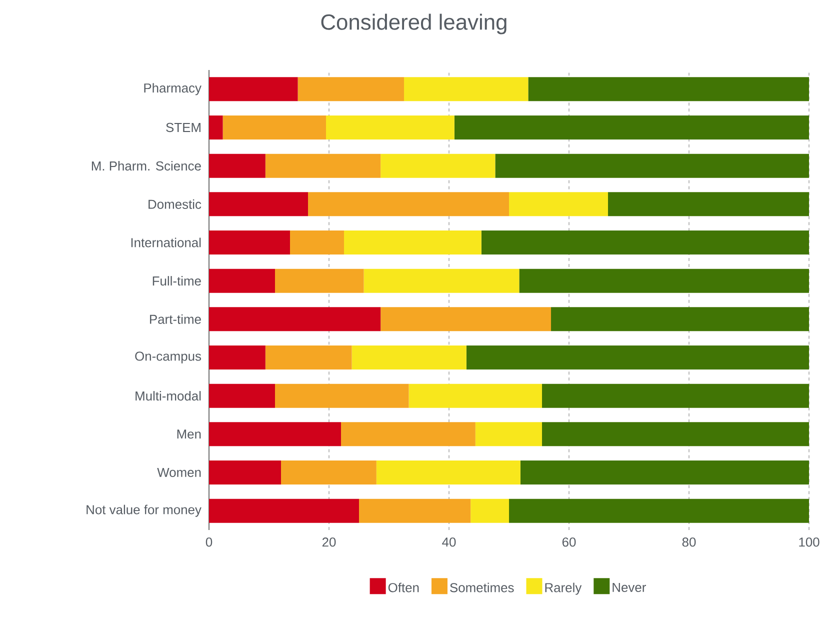  I want to click on x-tick-label: 20, so click(329, 542).